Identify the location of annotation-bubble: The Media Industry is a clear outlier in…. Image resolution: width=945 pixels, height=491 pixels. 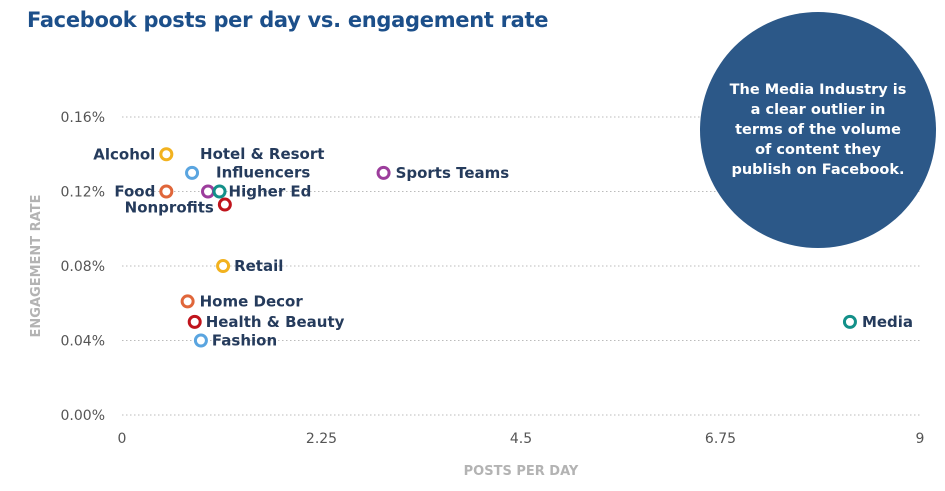
(818, 130).